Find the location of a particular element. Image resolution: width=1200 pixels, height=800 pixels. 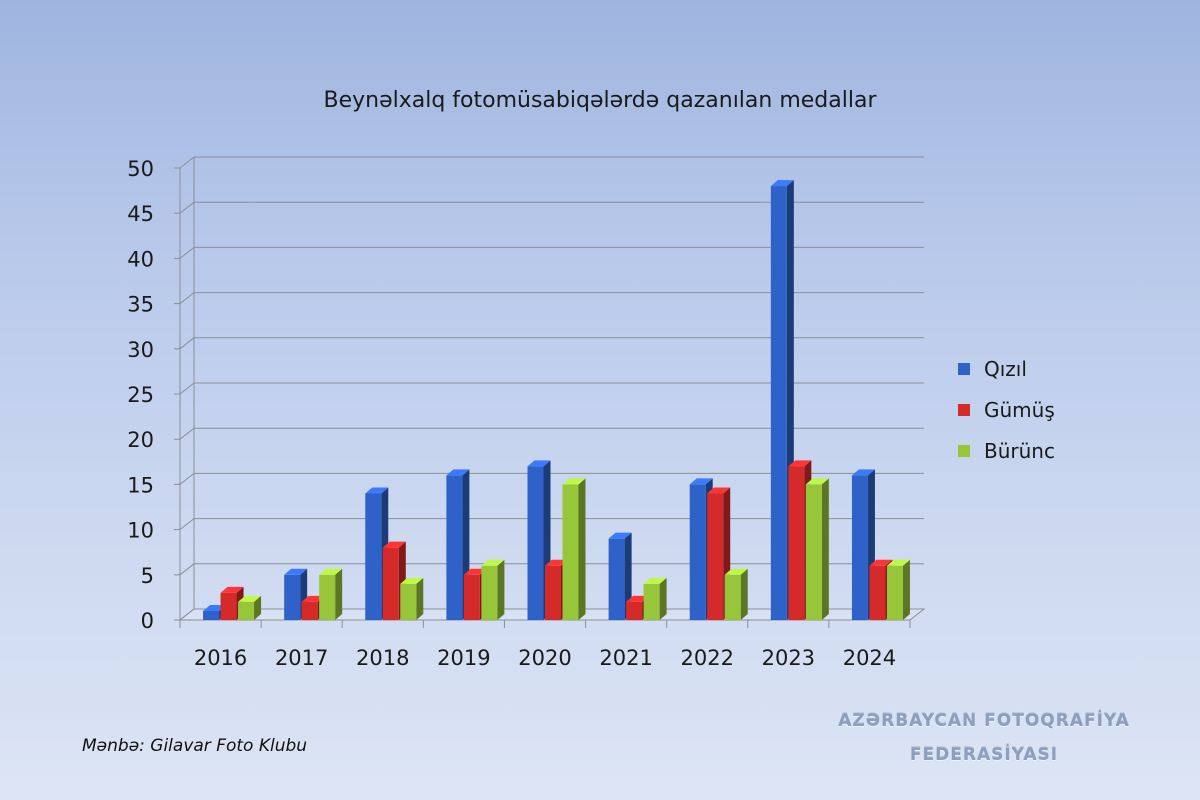

legend: Qızıl Gümüş Bürünc is located at coordinates (1006, 409).